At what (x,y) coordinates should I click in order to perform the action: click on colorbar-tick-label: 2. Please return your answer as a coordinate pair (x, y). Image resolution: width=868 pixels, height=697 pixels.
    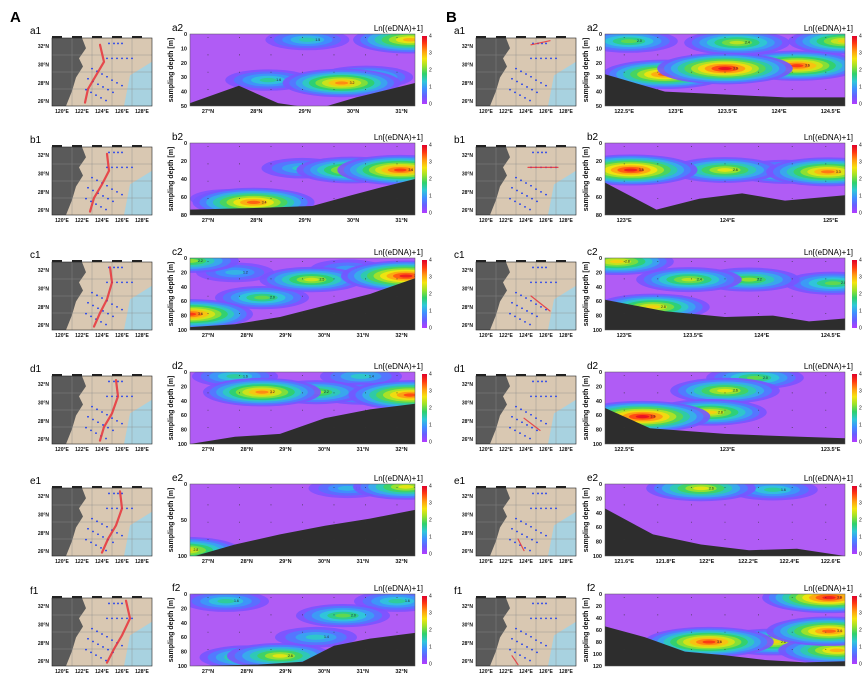
    Looking at the image, I should click on (430, 295).